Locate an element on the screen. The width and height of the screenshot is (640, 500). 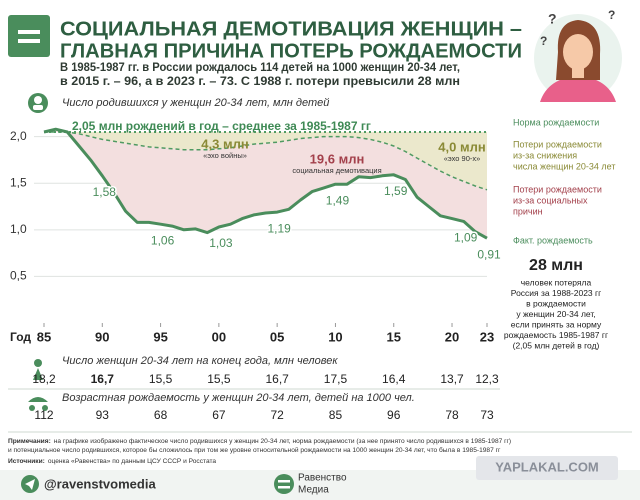
y-tick-label: 0,5 is located at coordinates (18, 276).